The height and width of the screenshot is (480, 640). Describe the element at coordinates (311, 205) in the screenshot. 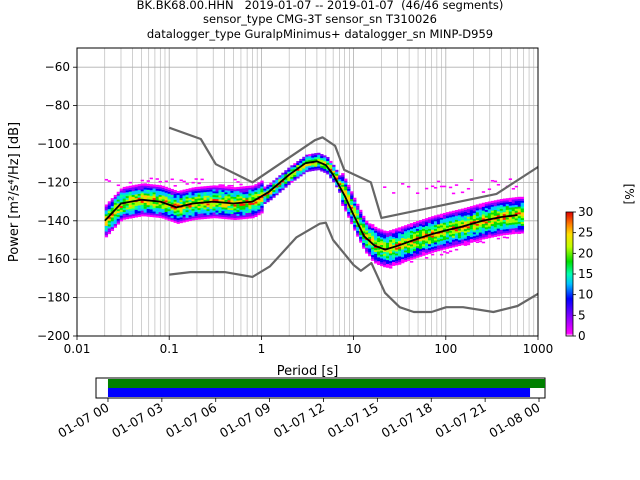

I see `mode-curve-line` at that location.